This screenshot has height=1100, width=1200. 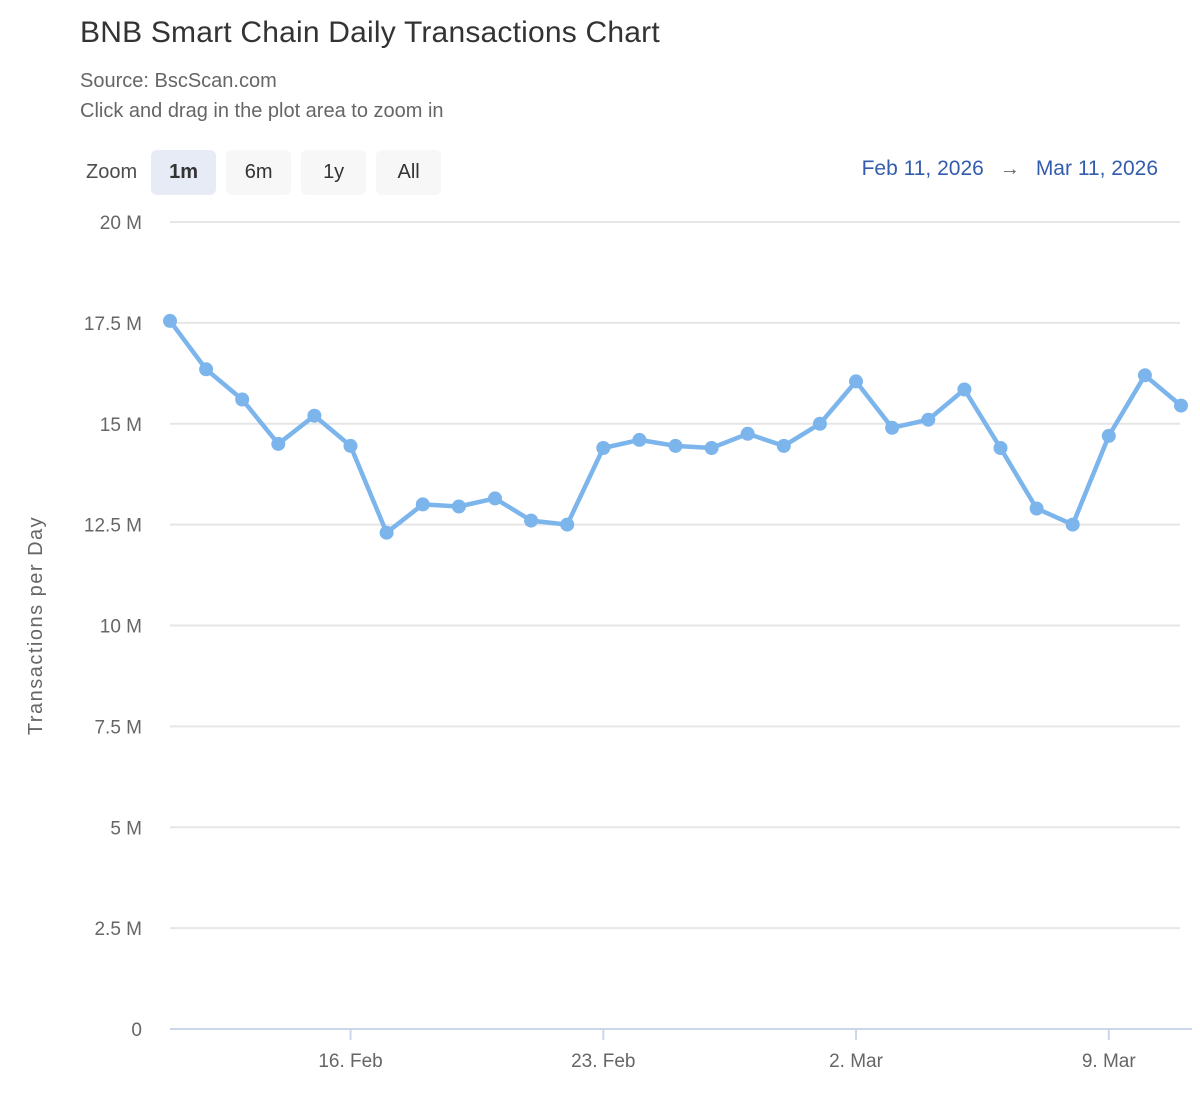 I want to click on zoom-button-1y: 1y, so click(x=334, y=172).